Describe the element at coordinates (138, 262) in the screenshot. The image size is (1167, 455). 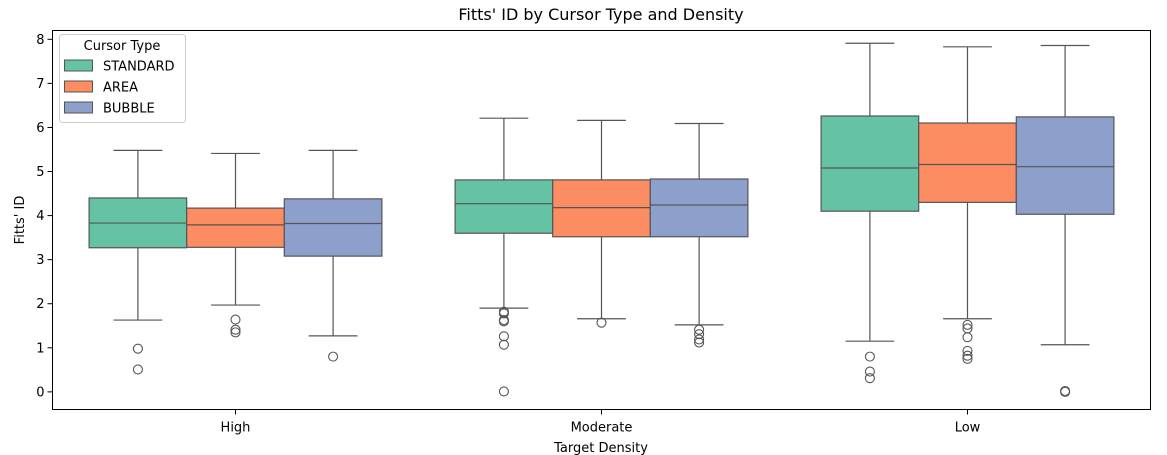
I see `box-group-standard-high` at that location.